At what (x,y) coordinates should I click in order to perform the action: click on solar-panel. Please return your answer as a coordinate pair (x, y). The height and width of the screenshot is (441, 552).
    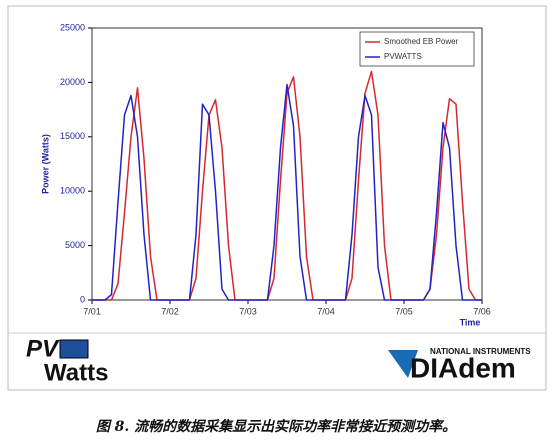
    Looking at the image, I should click on (74, 349).